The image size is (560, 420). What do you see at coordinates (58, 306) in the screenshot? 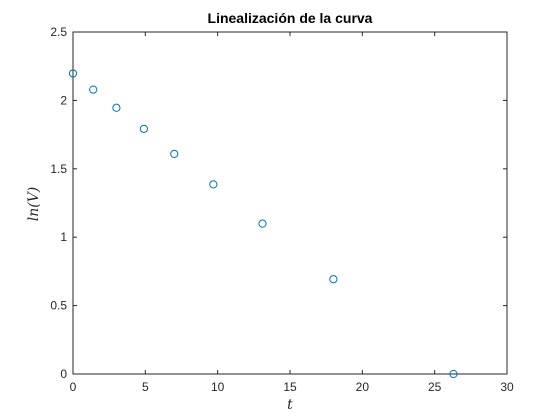
I see `y-tick-label: 0.5` at bounding box center [58, 306].